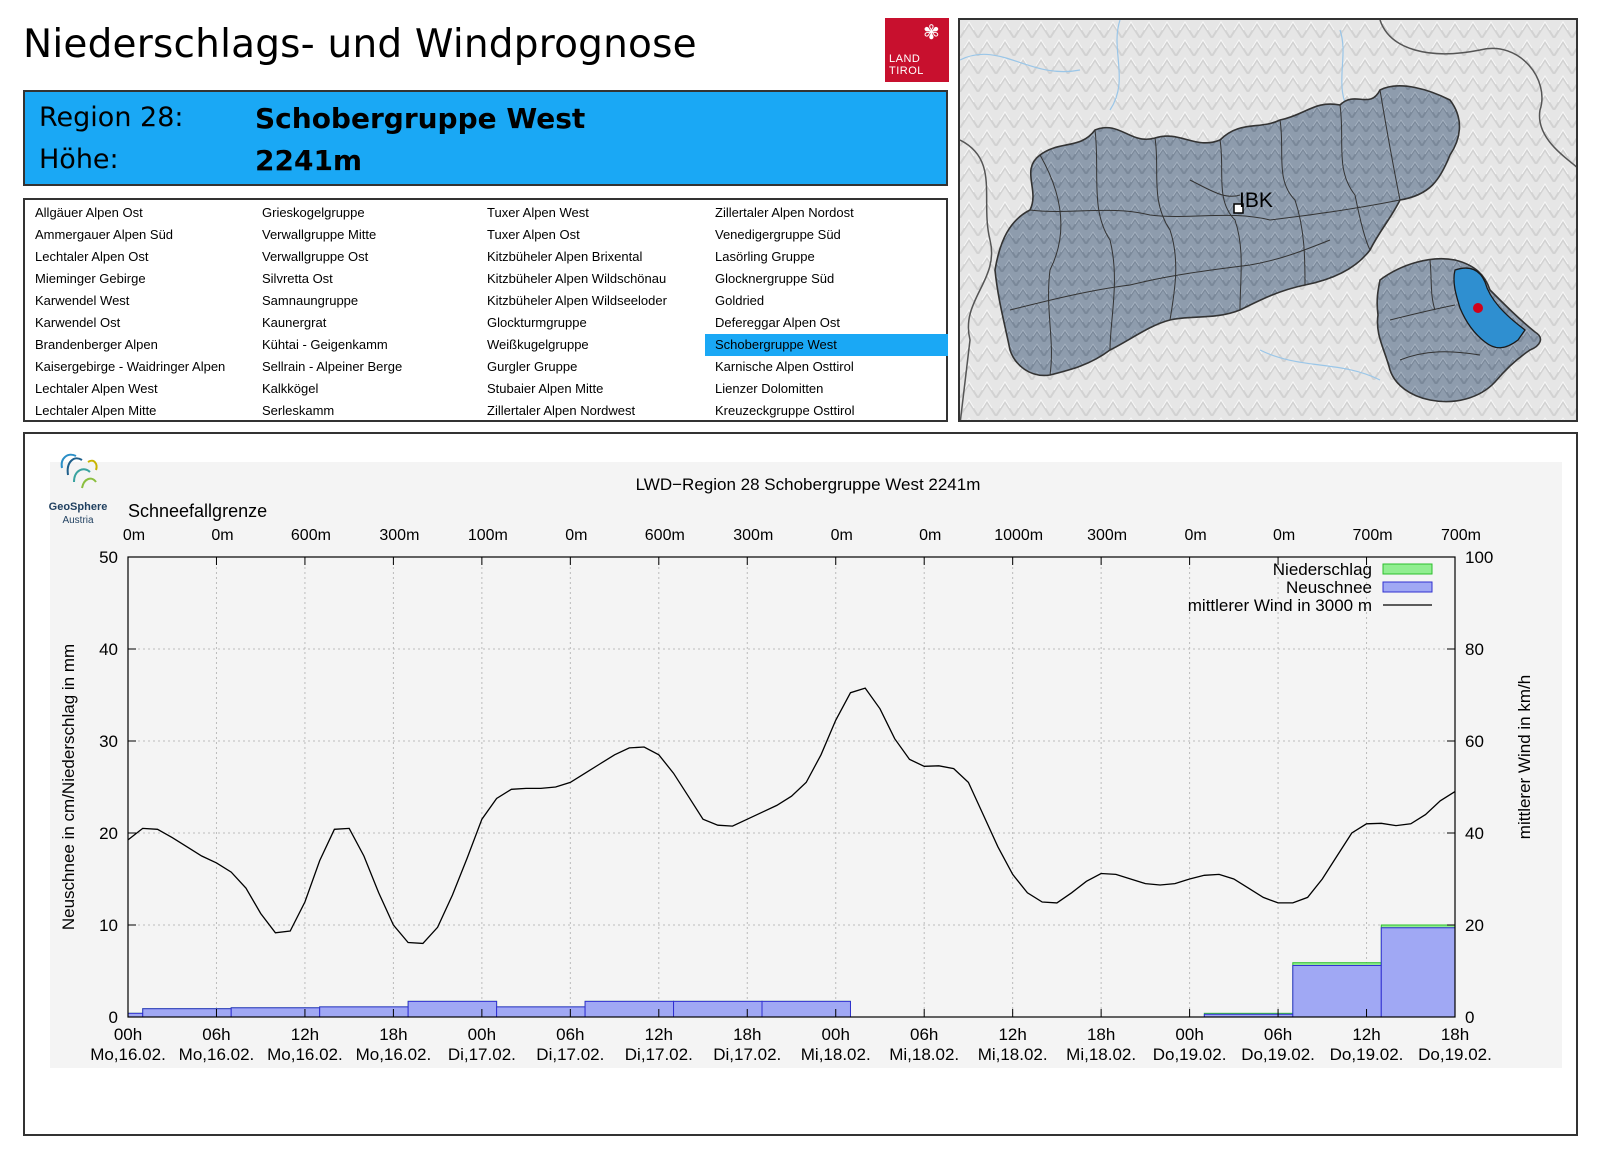 The width and height of the screenshot is (1600, 1153). What do you see at coordinates (310, 300) in the screenshot?
I see `region-list-item: Samnaungruppe` at bounding box center [310, 300].